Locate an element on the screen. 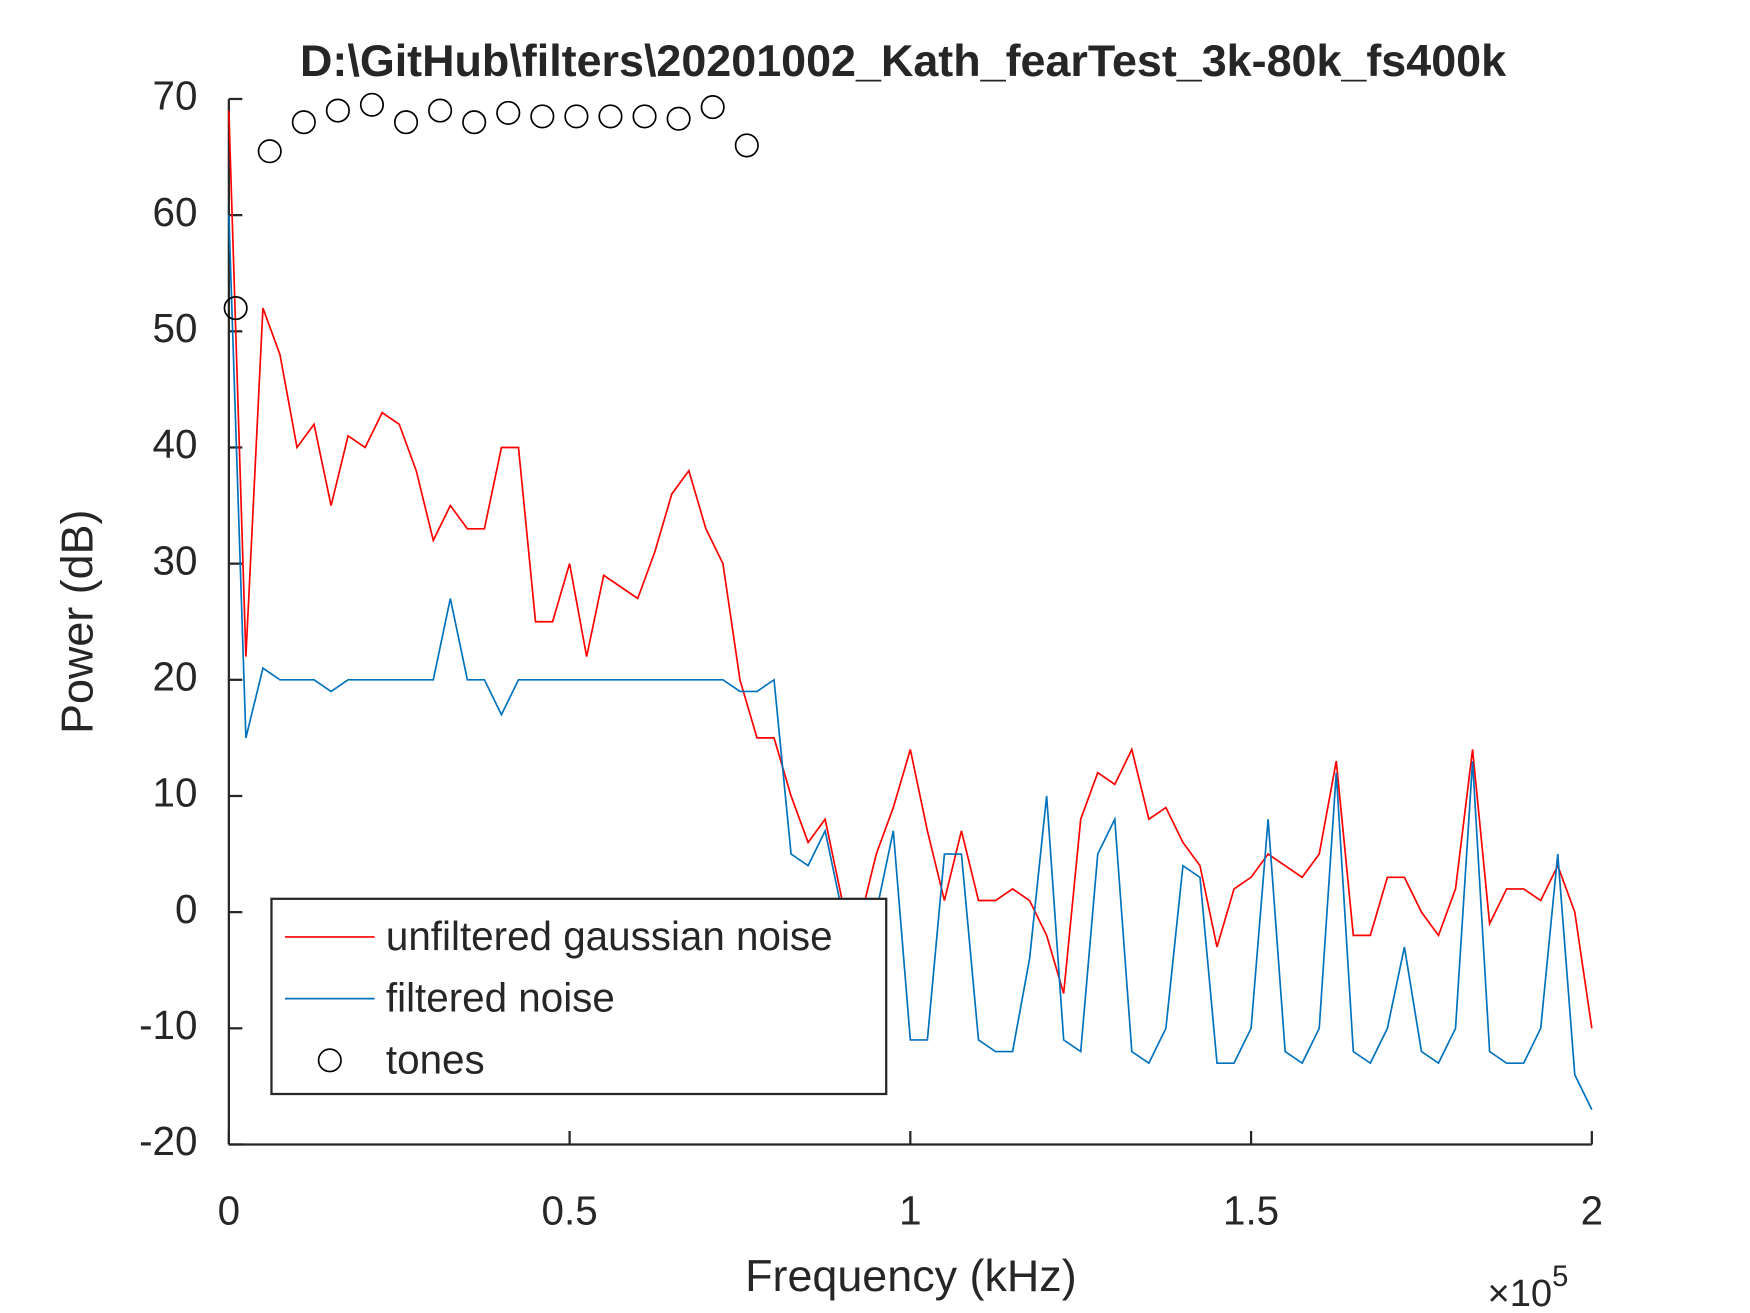  y-tick-label: 60 is located at coordinates (175, 212).